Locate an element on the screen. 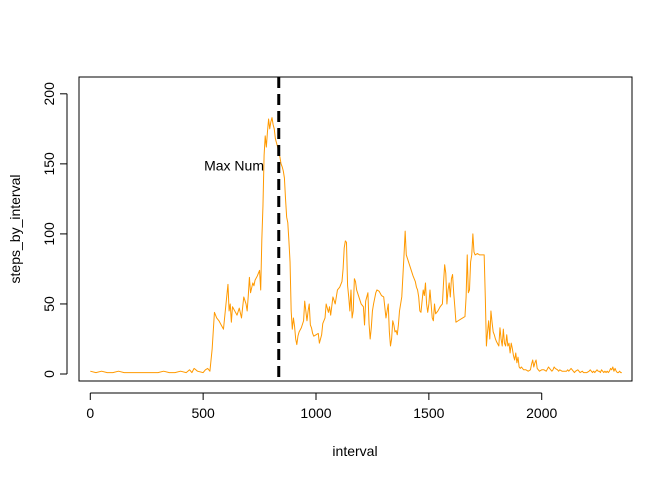  max-annotation: Max Num is located at coordinates (234, 165).